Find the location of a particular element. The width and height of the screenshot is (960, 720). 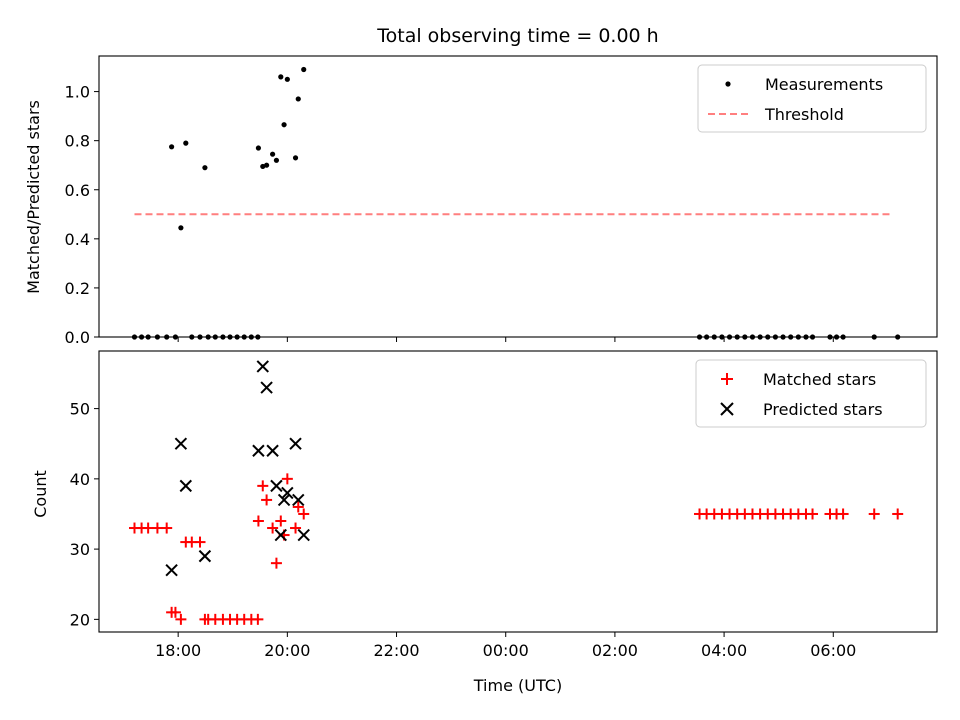

bottom-y-tick-label: 40 is located at coordinates (80, 479).